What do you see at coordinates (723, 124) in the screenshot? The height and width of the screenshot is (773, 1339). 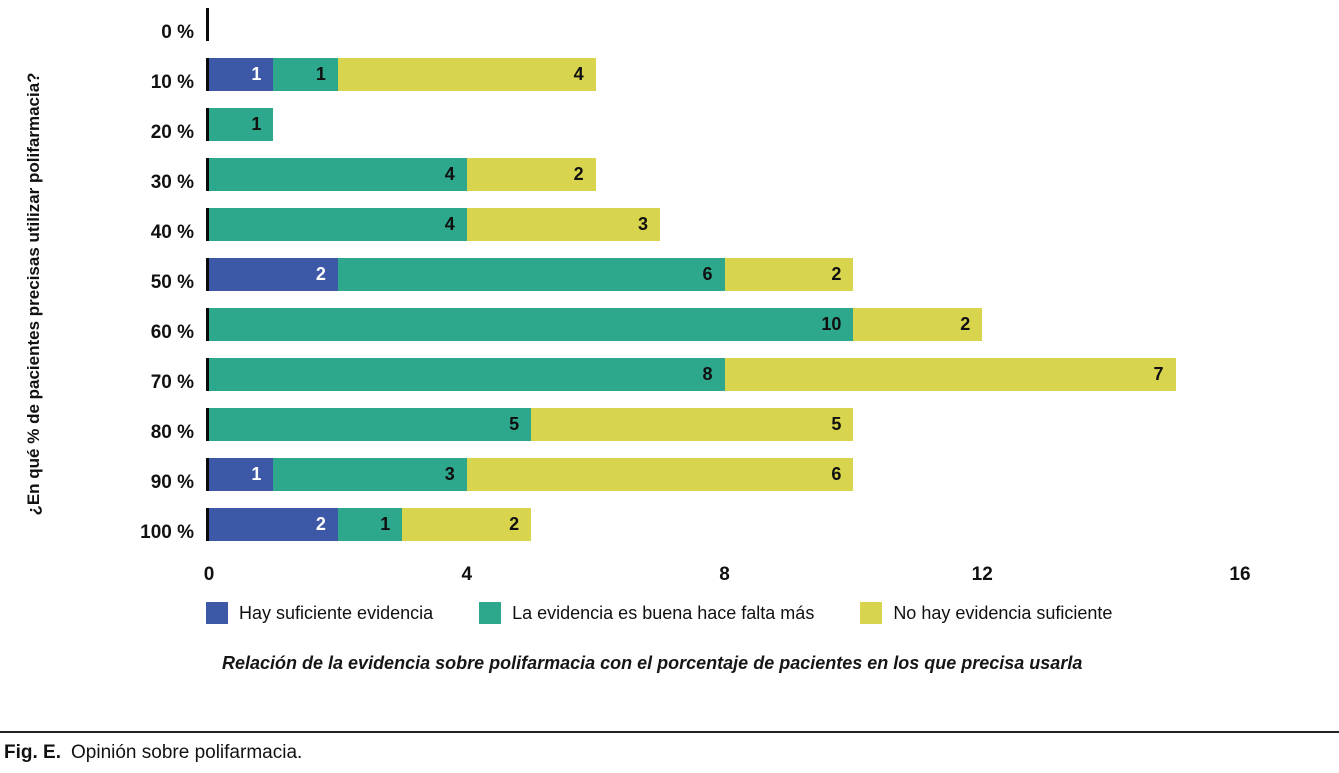 I see `bar-track: 1` at bounding box center [723, 124].